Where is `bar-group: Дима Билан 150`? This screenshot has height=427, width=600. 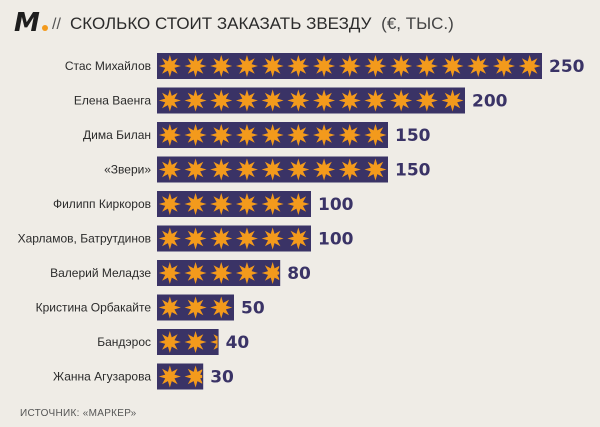 bar-group: Дима Билан 150 is located at coordinates (257, 135).